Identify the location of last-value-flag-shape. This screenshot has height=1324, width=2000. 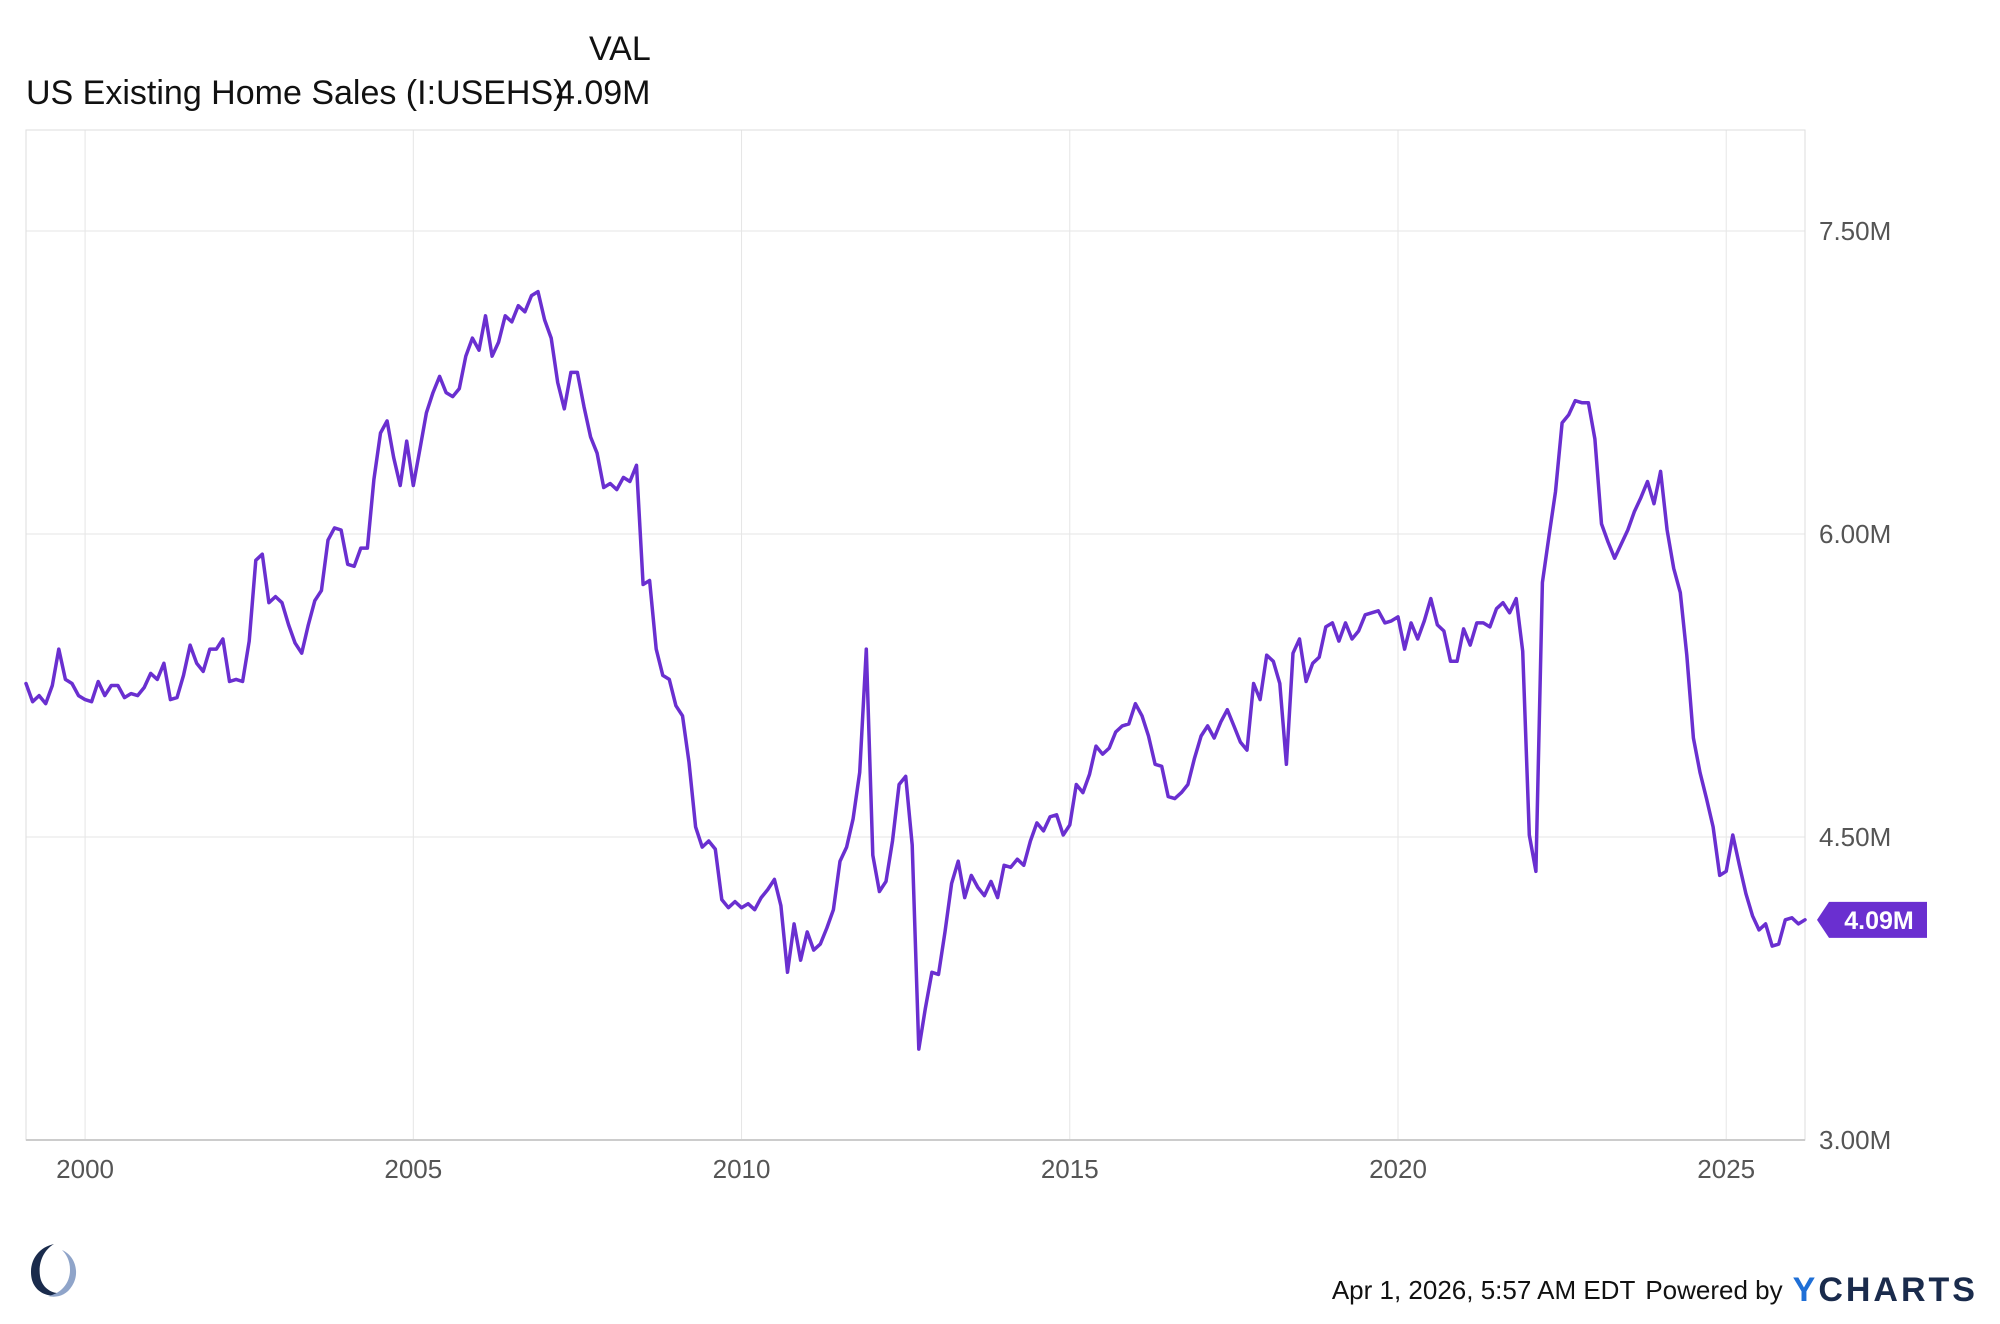
(1872, 919).